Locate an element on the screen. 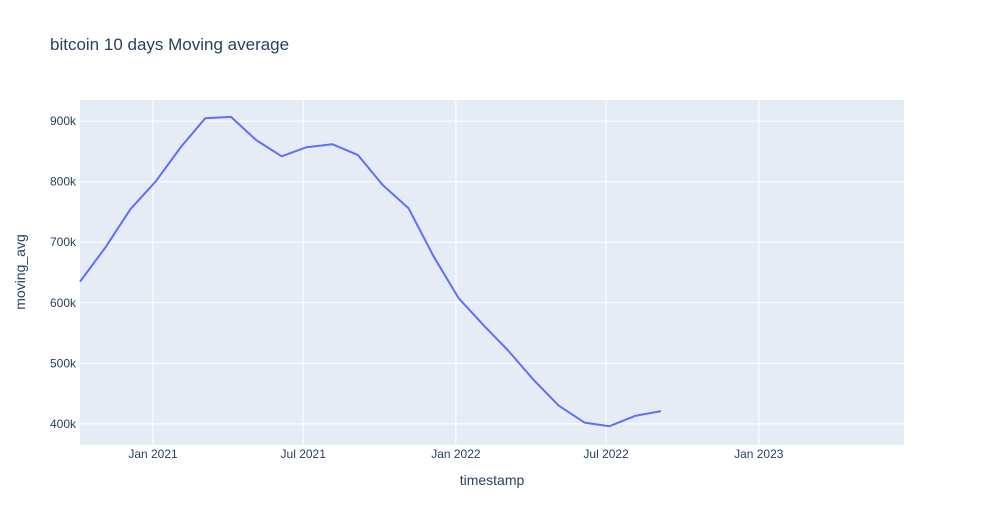 The height and width of the screenshot is (525, 984). y-tick-label: 700k is located at coordinates (63, 242).